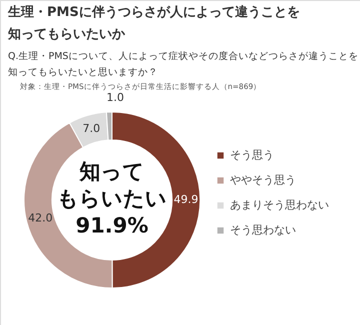 This screenshot has width=360, height=325. Describe the element at coordinates (91, 128) in the screenshot. I see `data-label: 7.0` at that location.